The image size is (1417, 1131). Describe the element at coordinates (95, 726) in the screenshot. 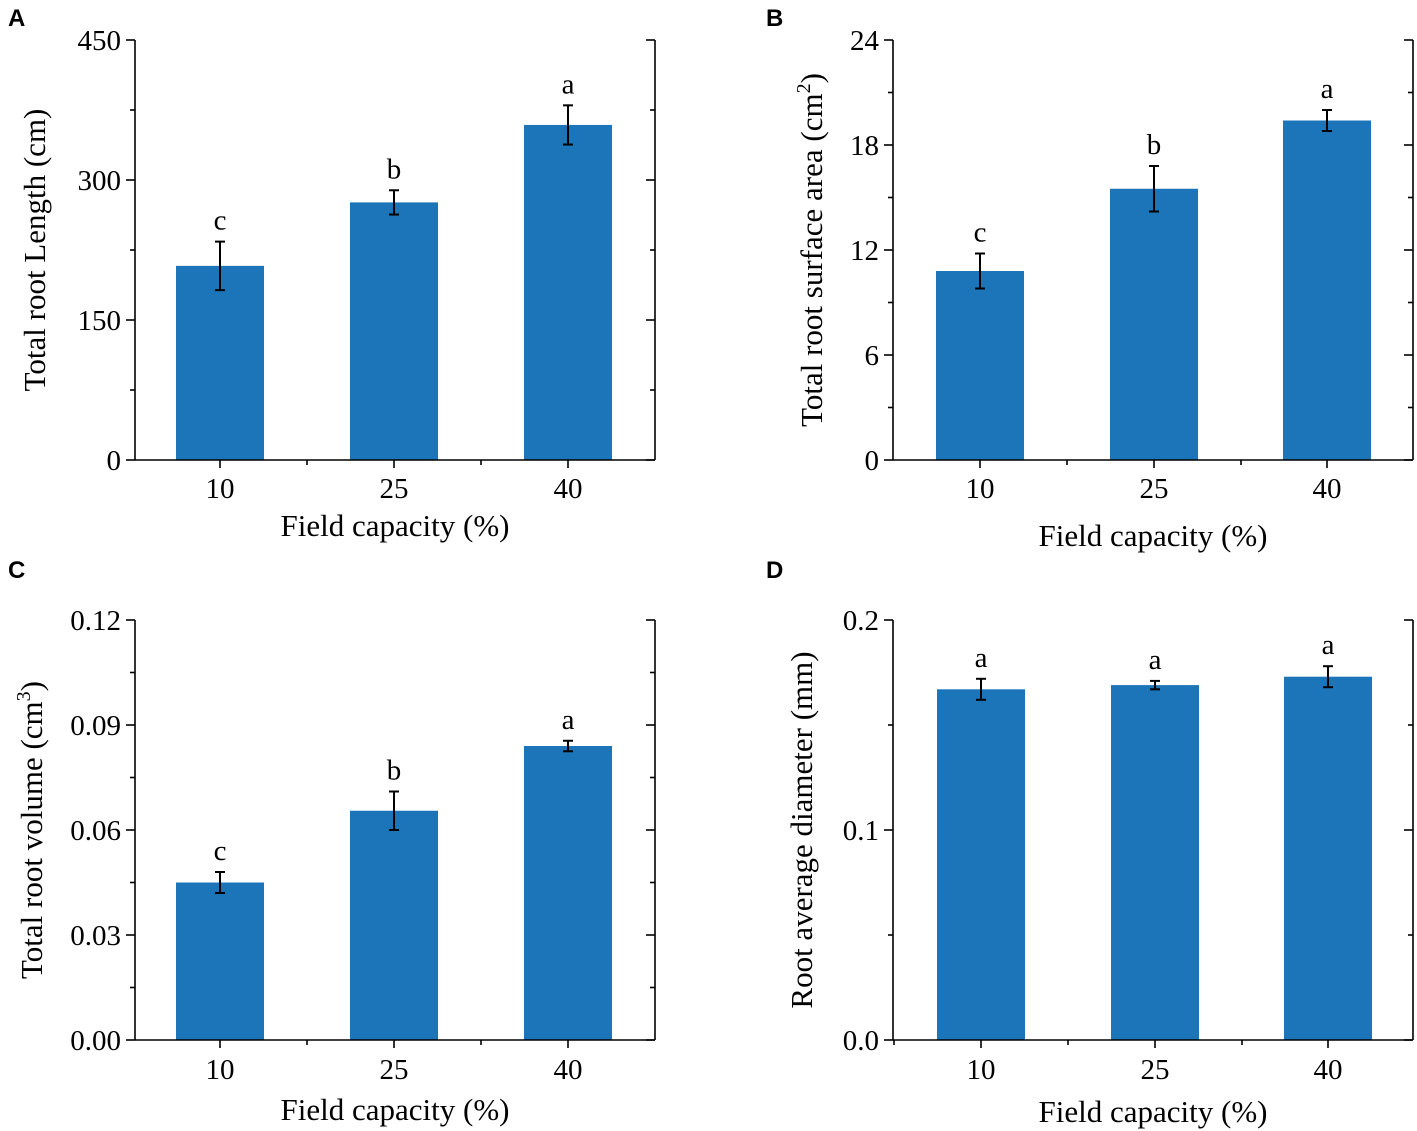

I see `y-tick-label: 0.09` at that location.